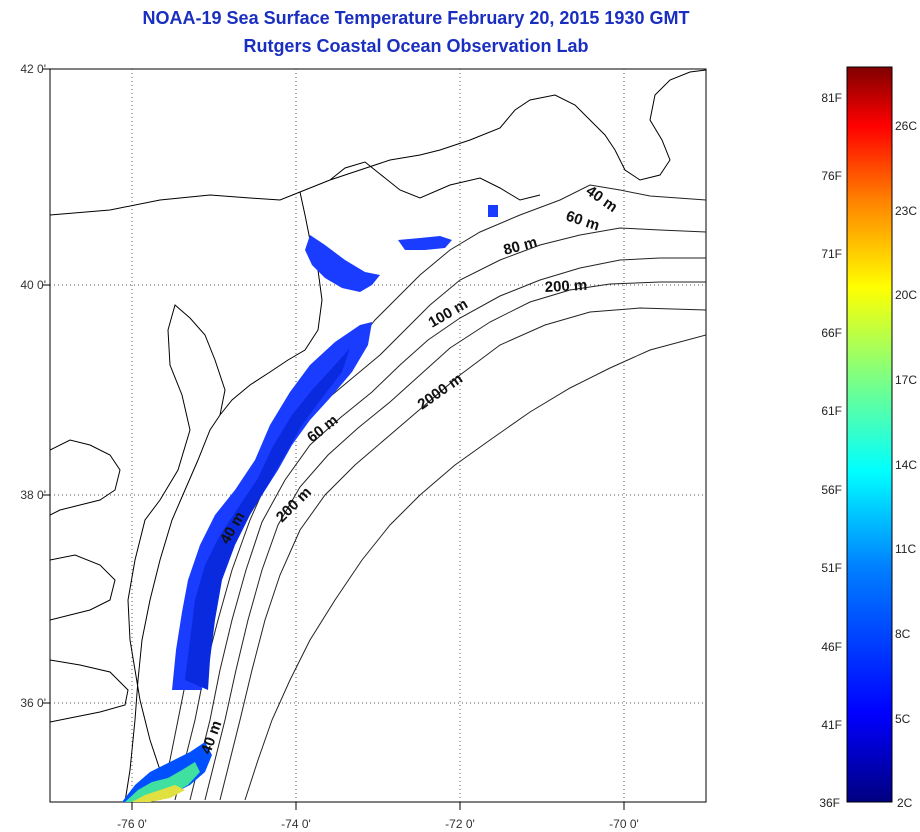 The image size is (920, 832). Describe the element at coordinates (906, 211) in the screenshot. I see `colorbar-label-c: 23C` at that location.